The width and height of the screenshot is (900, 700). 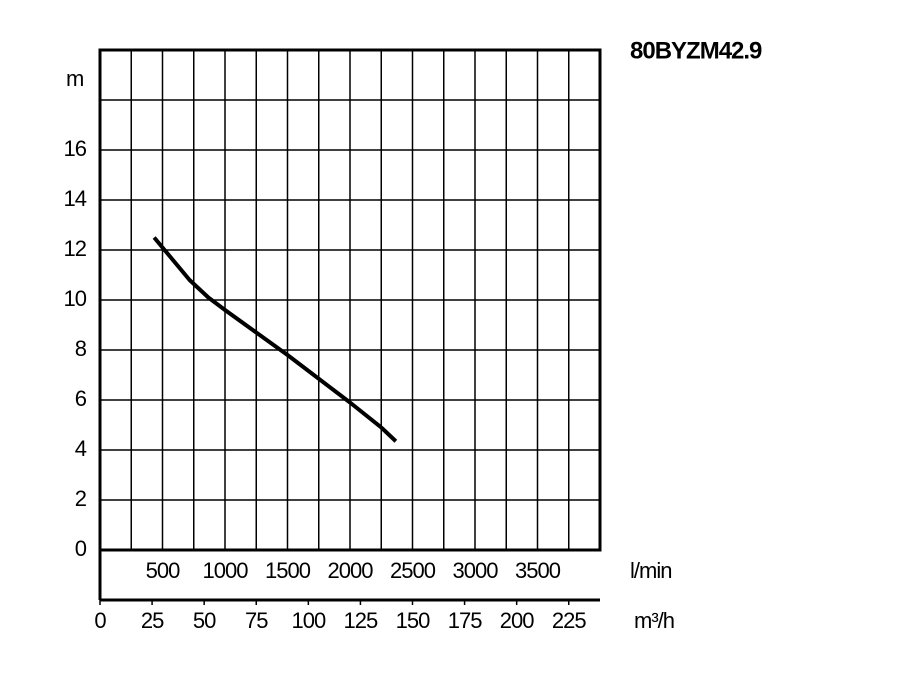 What do you see at coordinates (204, 620) in the screenshot?
I see `x-tick-label: 50` at bounding box center [204, 620].